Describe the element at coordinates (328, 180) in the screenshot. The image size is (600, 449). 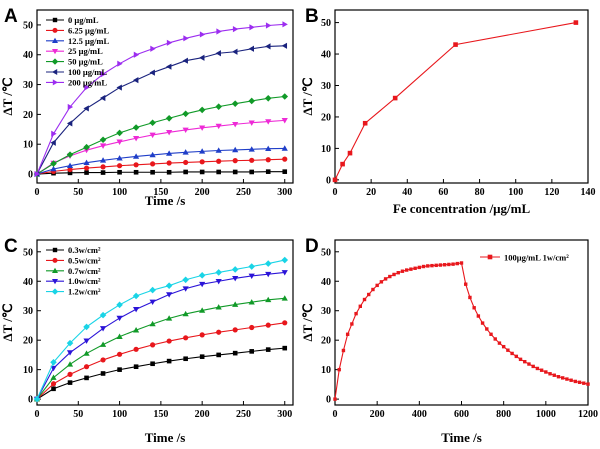
I see `panel-b-y-tick-label: 0` at that location.